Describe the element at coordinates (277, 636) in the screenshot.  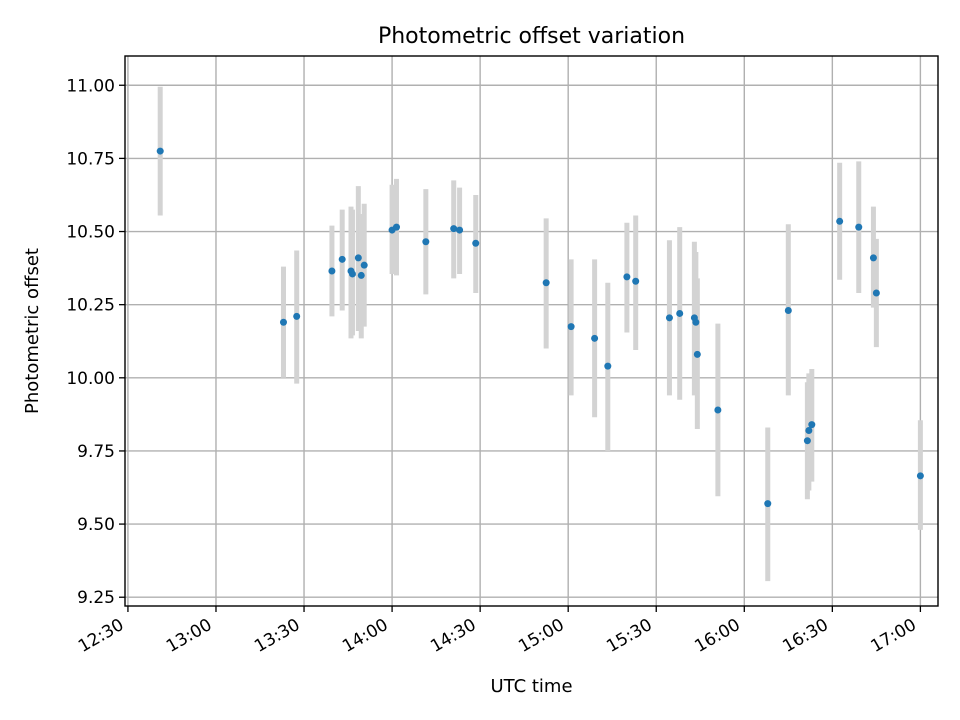
I see `x-tick-label: 13:30` at that location.